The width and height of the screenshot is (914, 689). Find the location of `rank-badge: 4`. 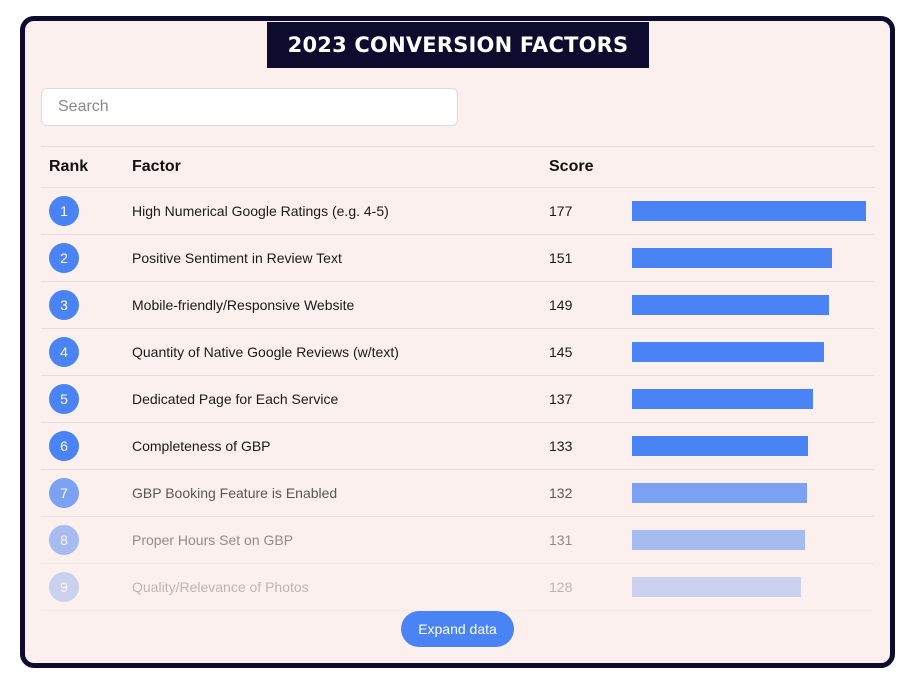

rank-badge: 4 is located at coordinates (64, 352).